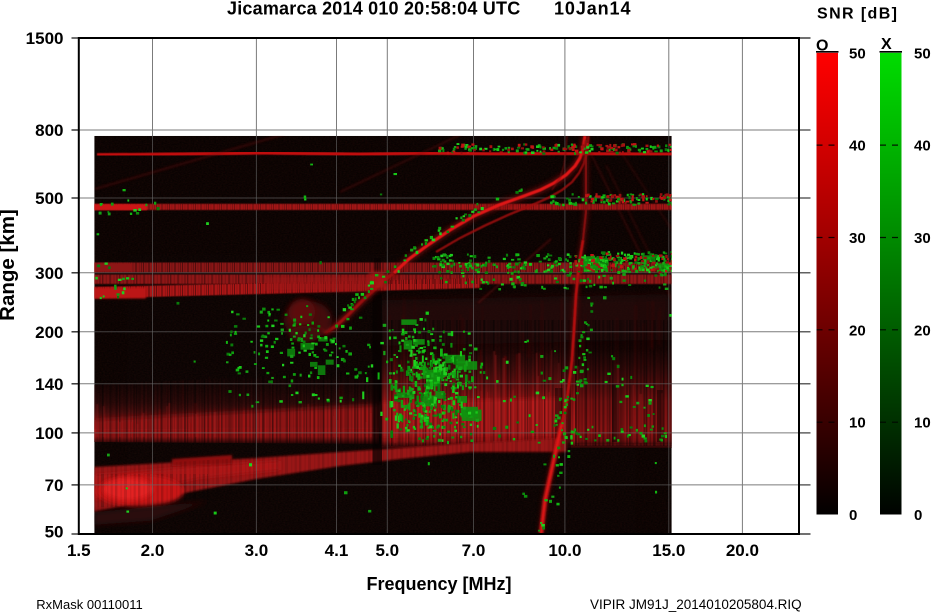  I want to click on svg-text:Jicamarca 2014 010 20:58:04 UT: Jicamarca 2014 010 20:58:04 UTC, so click(373, 9).